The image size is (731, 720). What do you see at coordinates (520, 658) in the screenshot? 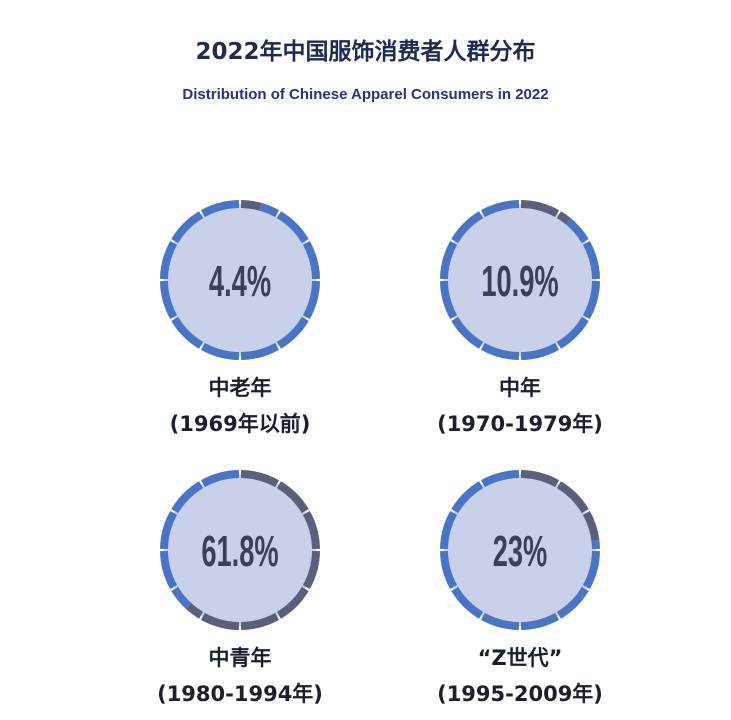
I see `group-name: “Z世代”` at bounding box center [520, 658].